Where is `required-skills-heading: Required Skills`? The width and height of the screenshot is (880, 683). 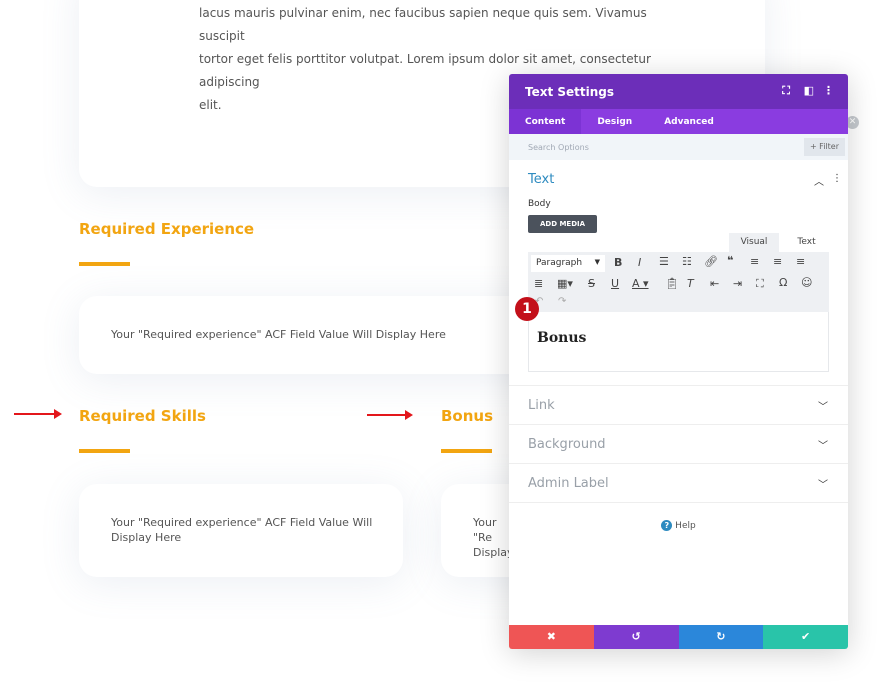 required-skills-heading: Required Skills is located at coordinates (142, 416).